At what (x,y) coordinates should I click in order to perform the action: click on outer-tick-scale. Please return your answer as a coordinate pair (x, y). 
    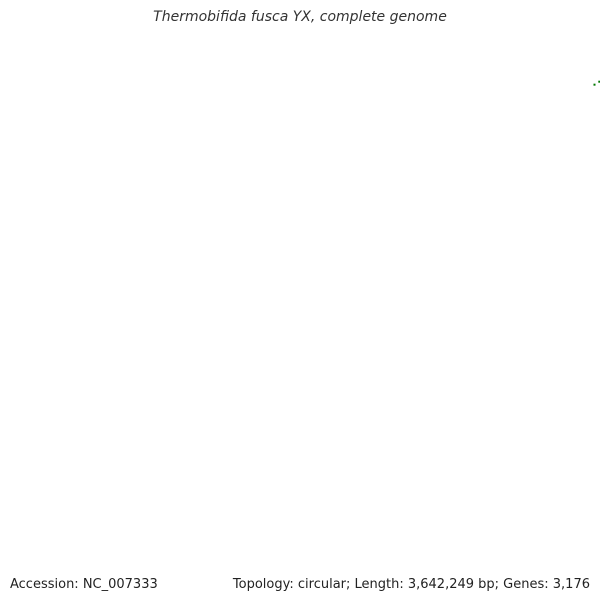
    Looking at the image, I should click on (596, 83).